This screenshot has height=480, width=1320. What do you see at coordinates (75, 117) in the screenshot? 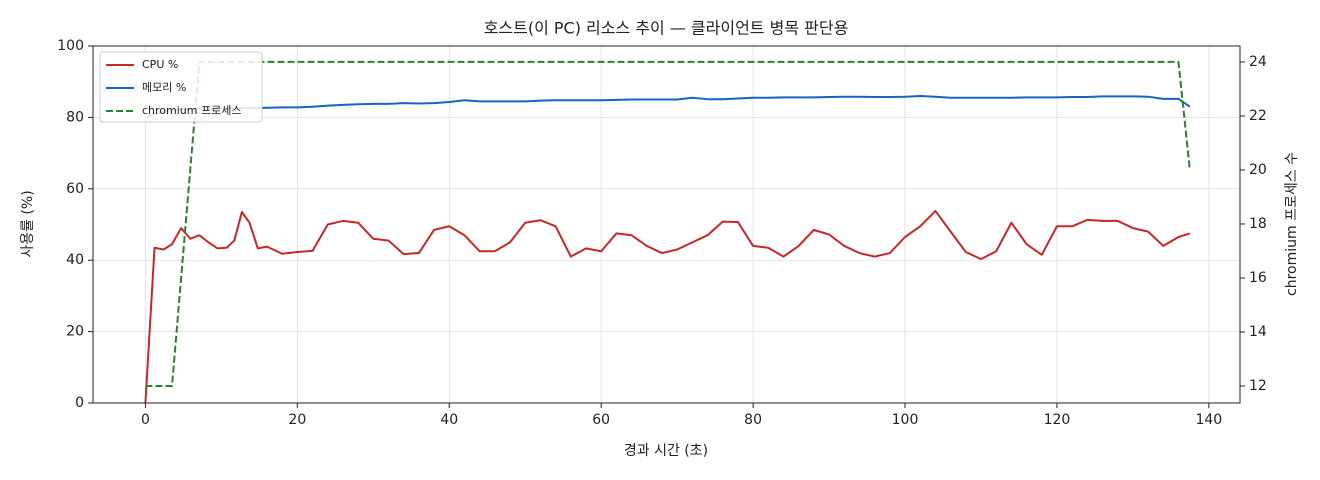
I see `y-tick-label: 80` at bounding box center [75, 117].